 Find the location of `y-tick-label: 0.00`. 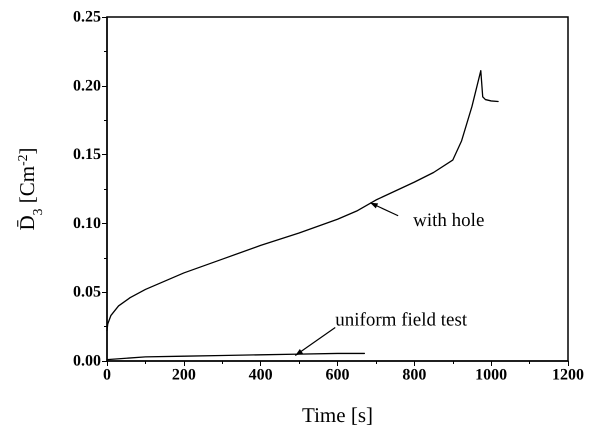

y-tick-label: 0.00 is located at coordinates (87, 361).